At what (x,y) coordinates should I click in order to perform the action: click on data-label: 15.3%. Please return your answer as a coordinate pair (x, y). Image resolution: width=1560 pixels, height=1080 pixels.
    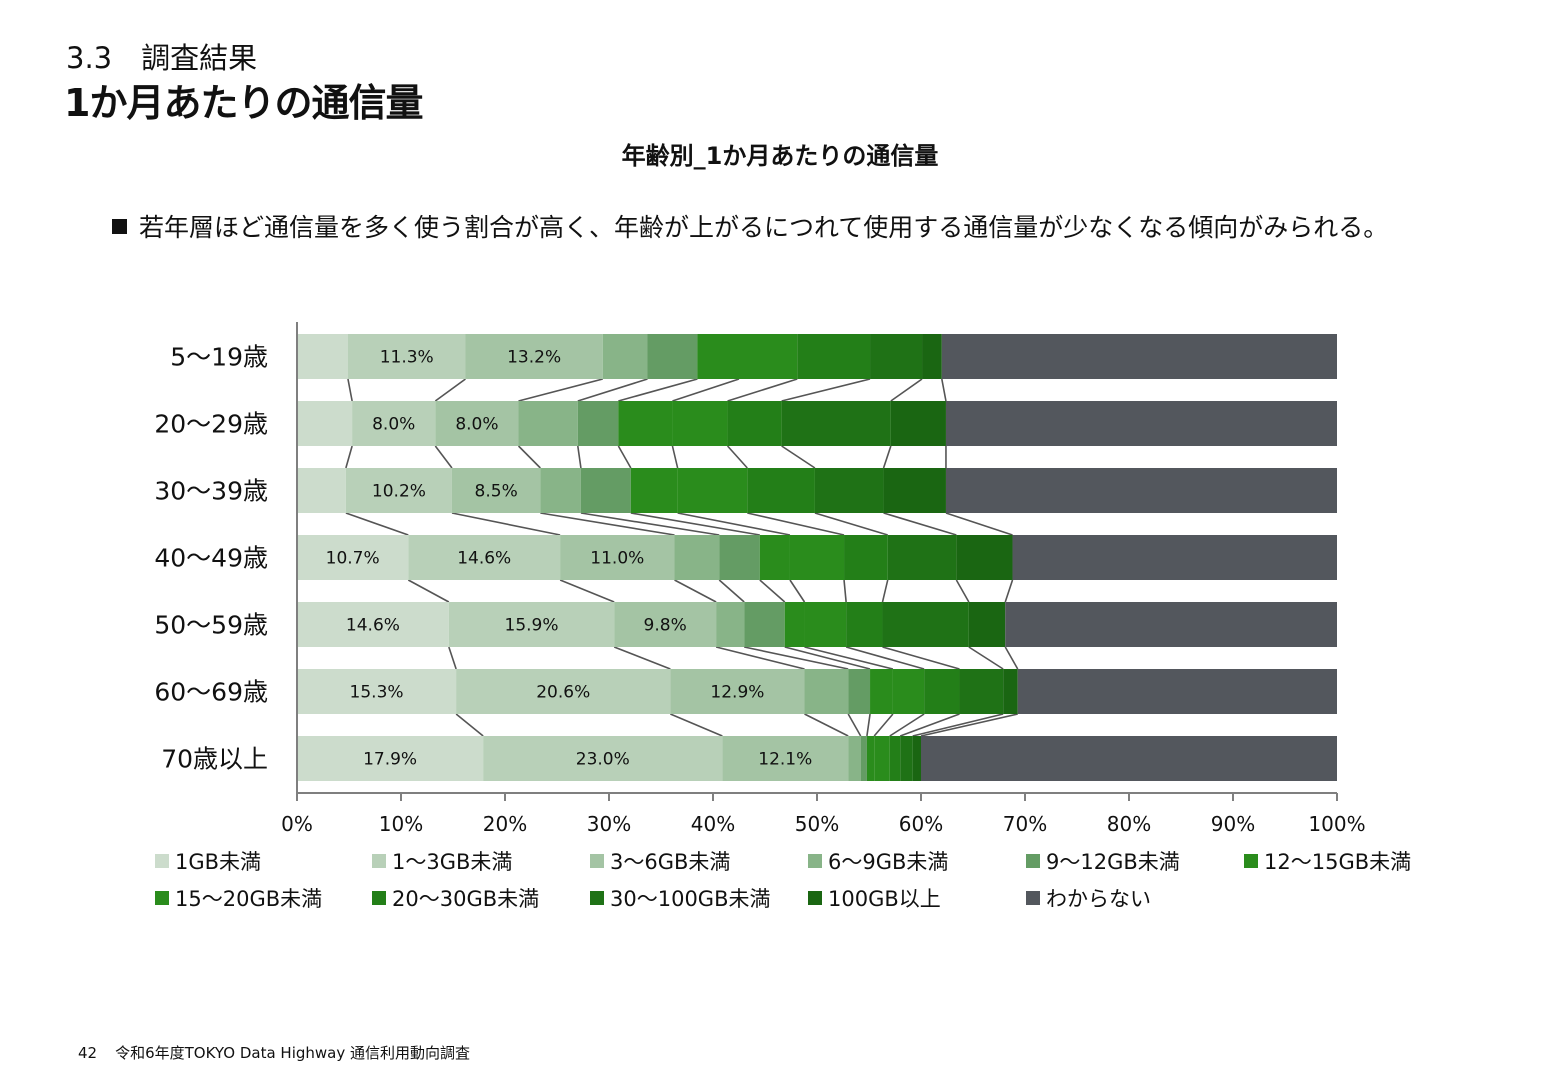
    Looking at the image, I should click on (377, 693).